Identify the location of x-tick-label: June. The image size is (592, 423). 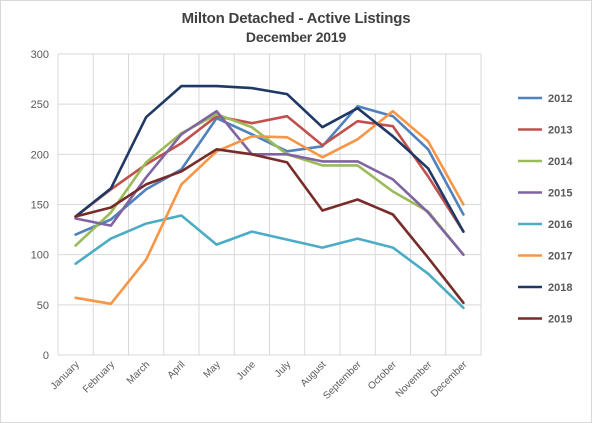
(246, 370).